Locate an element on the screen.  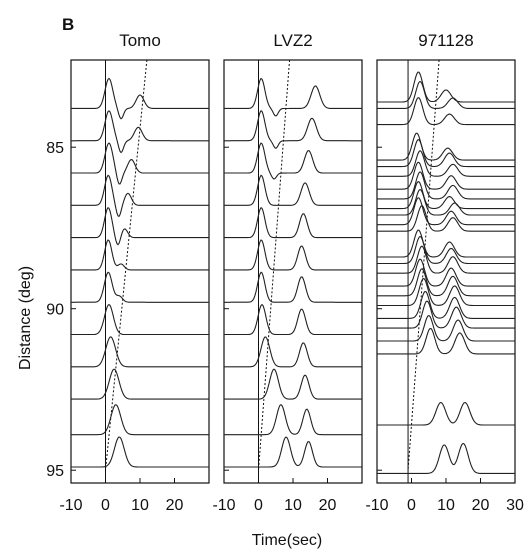
panel-title-2: LVZ2 is located at coordinates (292, 40).